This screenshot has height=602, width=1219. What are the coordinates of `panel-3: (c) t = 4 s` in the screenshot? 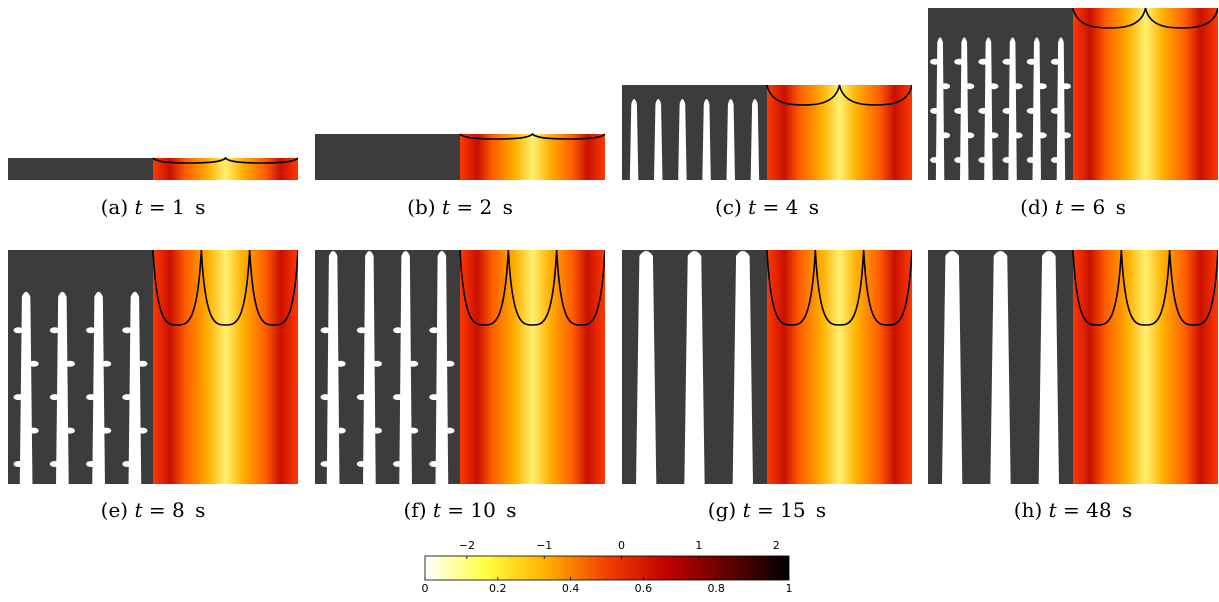 It's located at (767, 125).